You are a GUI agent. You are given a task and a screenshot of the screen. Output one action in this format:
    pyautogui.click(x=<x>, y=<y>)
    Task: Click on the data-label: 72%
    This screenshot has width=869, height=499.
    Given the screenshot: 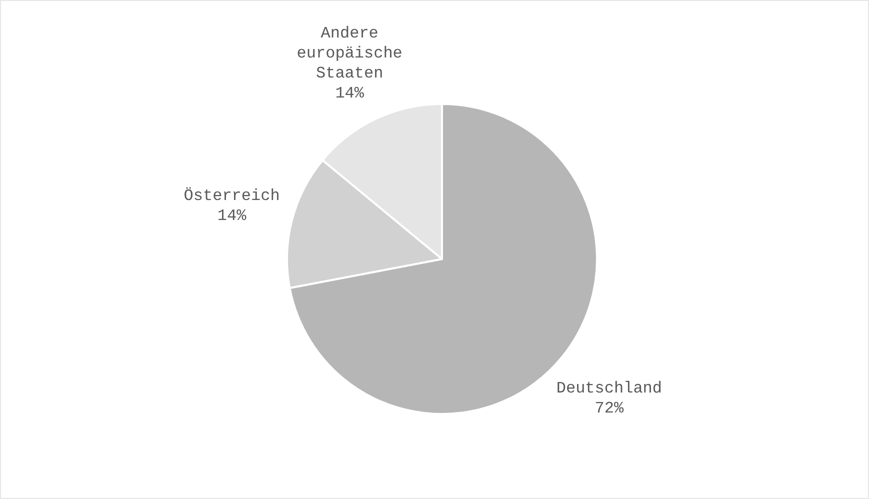 What is the action you would take?
    pyautogui.click(x=609, y=408)
    